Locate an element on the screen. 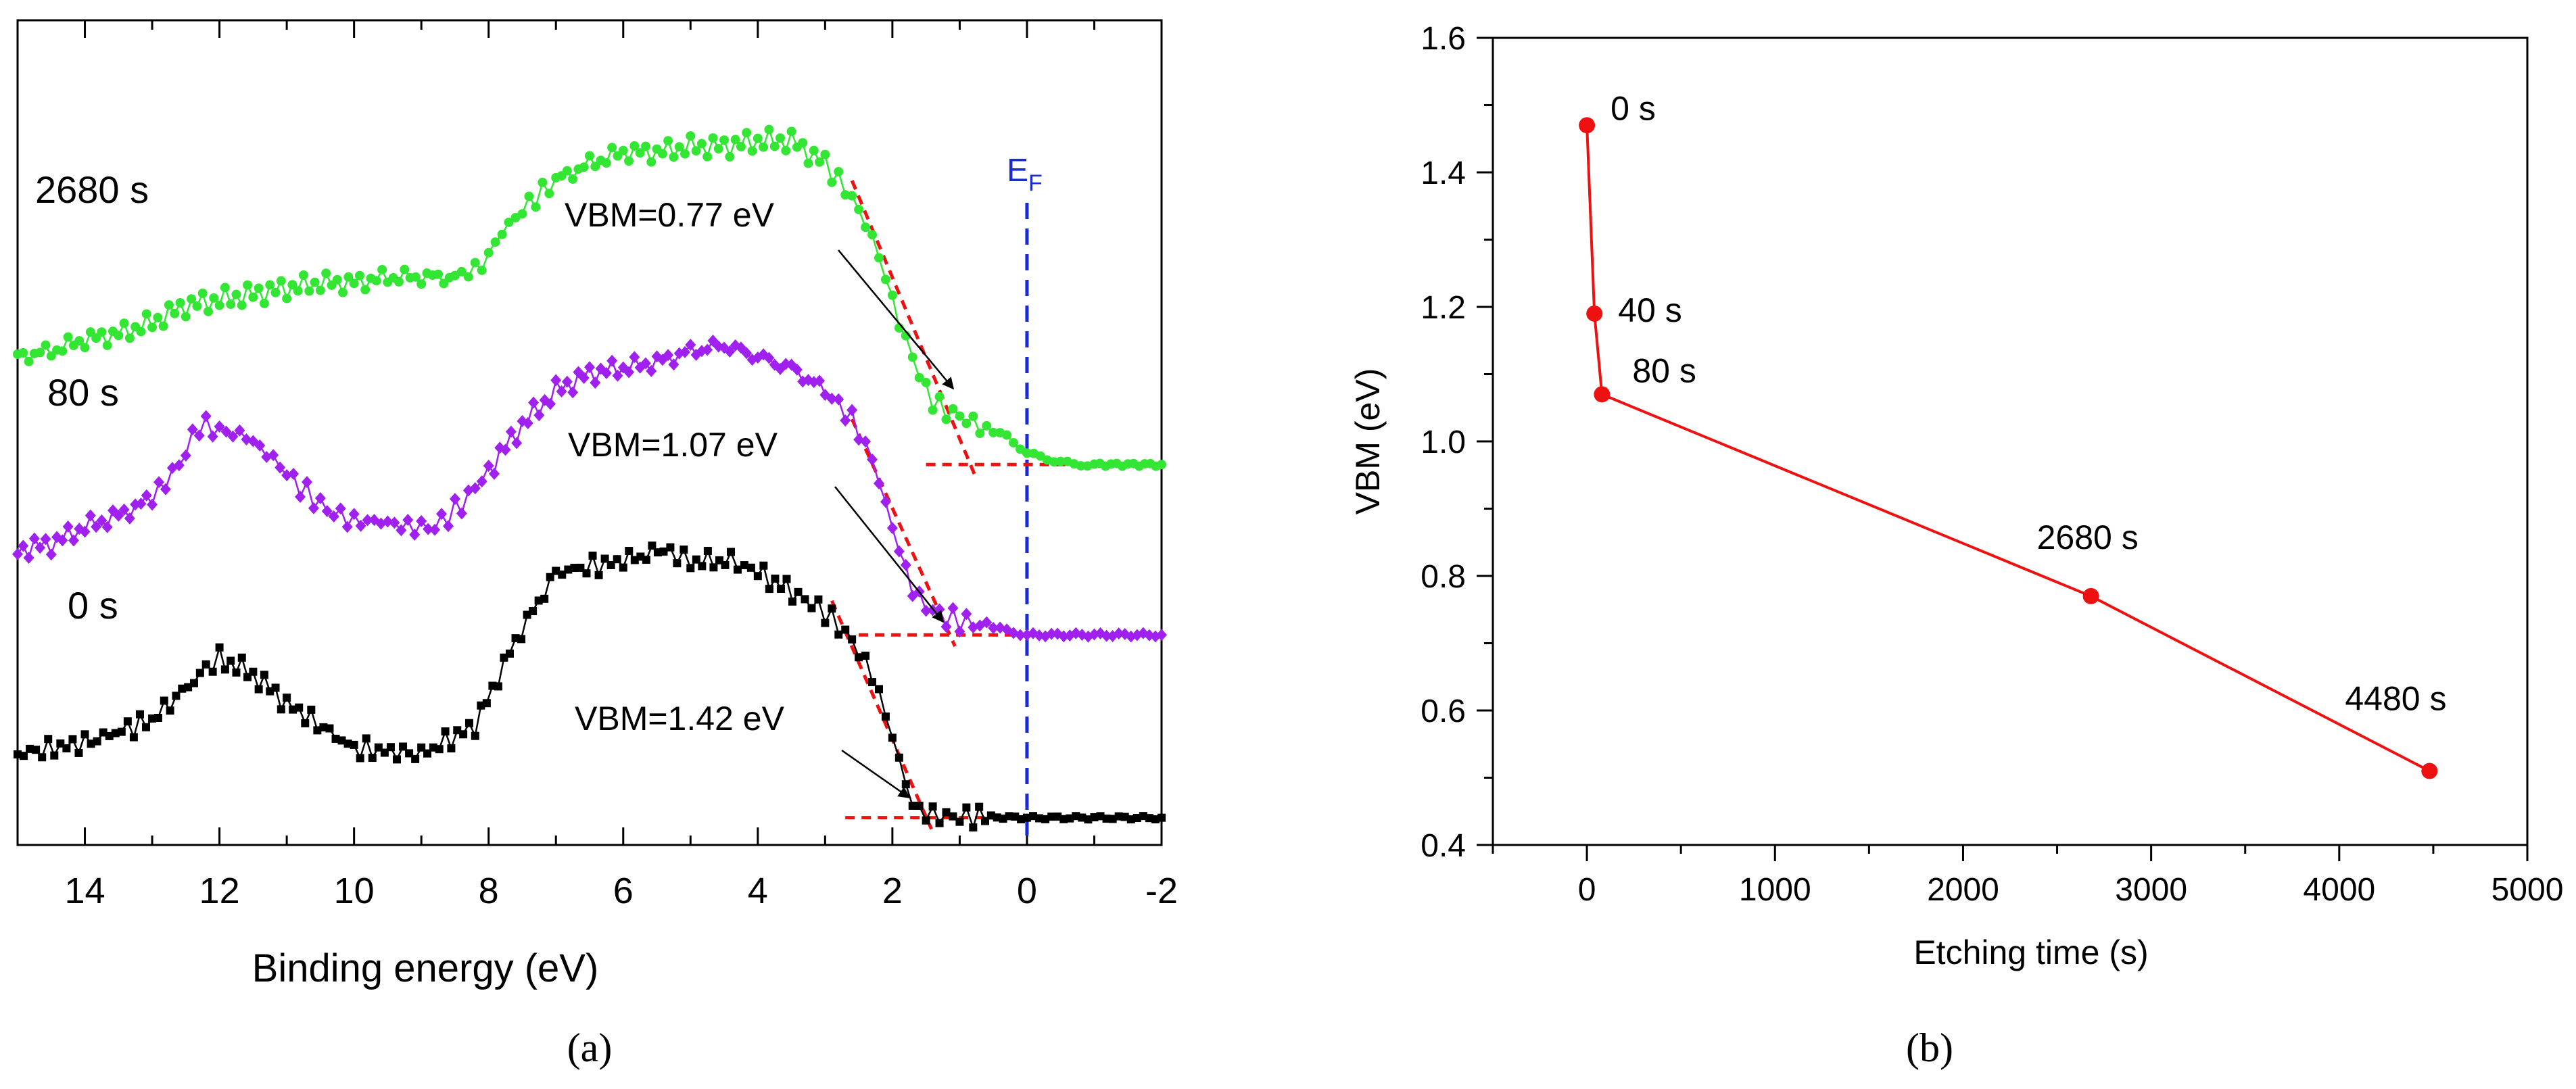 Image resolution: width=2576 pixels, height=1089 pixels. panel-a-x-tick-labels: 14 12 10 8 6 4 2 0 -2 is located at coordinates (621, 891).